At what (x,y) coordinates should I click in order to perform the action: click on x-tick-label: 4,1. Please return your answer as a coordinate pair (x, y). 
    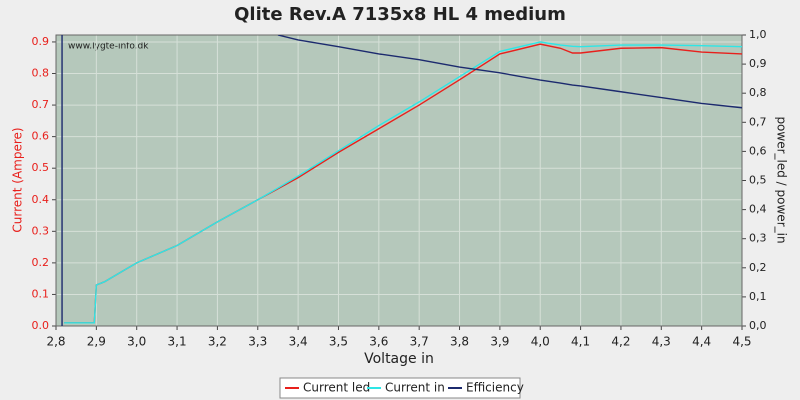
    Looking at the image, I should click on (580, 342).